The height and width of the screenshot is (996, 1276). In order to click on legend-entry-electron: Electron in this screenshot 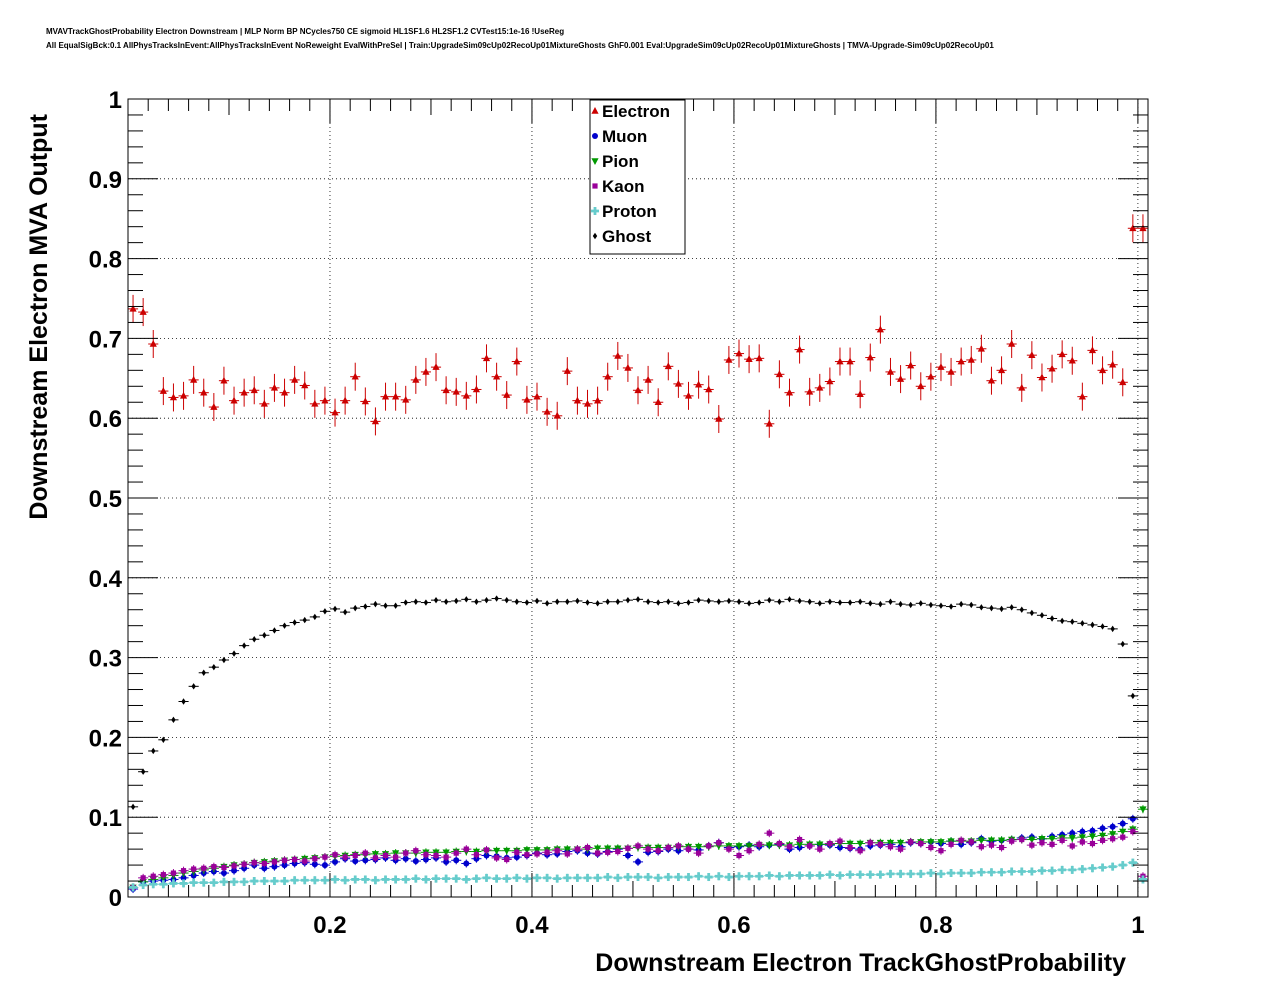, I will do `click(630, 111)`.